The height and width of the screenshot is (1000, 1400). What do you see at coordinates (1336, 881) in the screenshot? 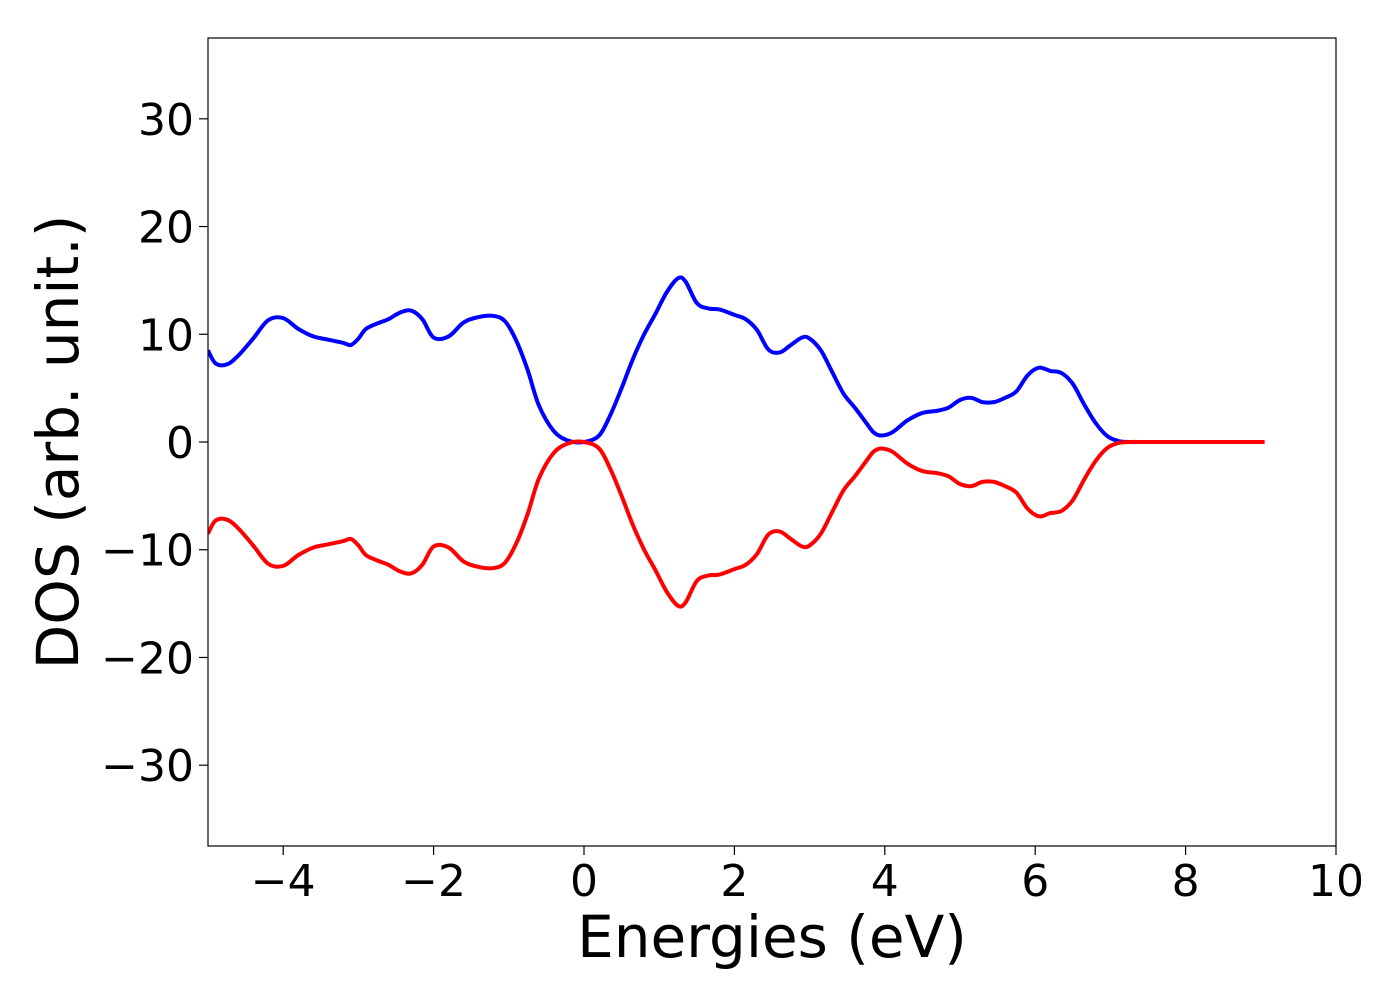
I see `x-tick-label: 10` at bounding box center [1336, 881].